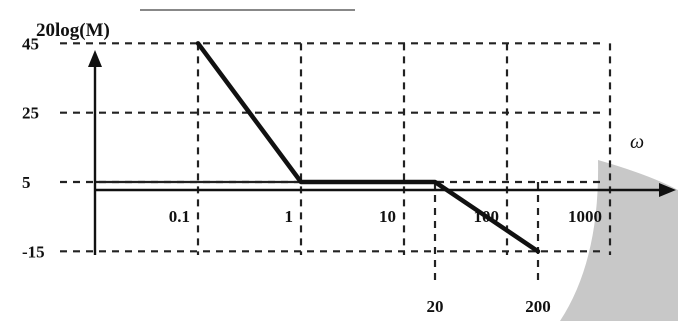  I want to click on y-tick-label: 45, so click(30, 43).